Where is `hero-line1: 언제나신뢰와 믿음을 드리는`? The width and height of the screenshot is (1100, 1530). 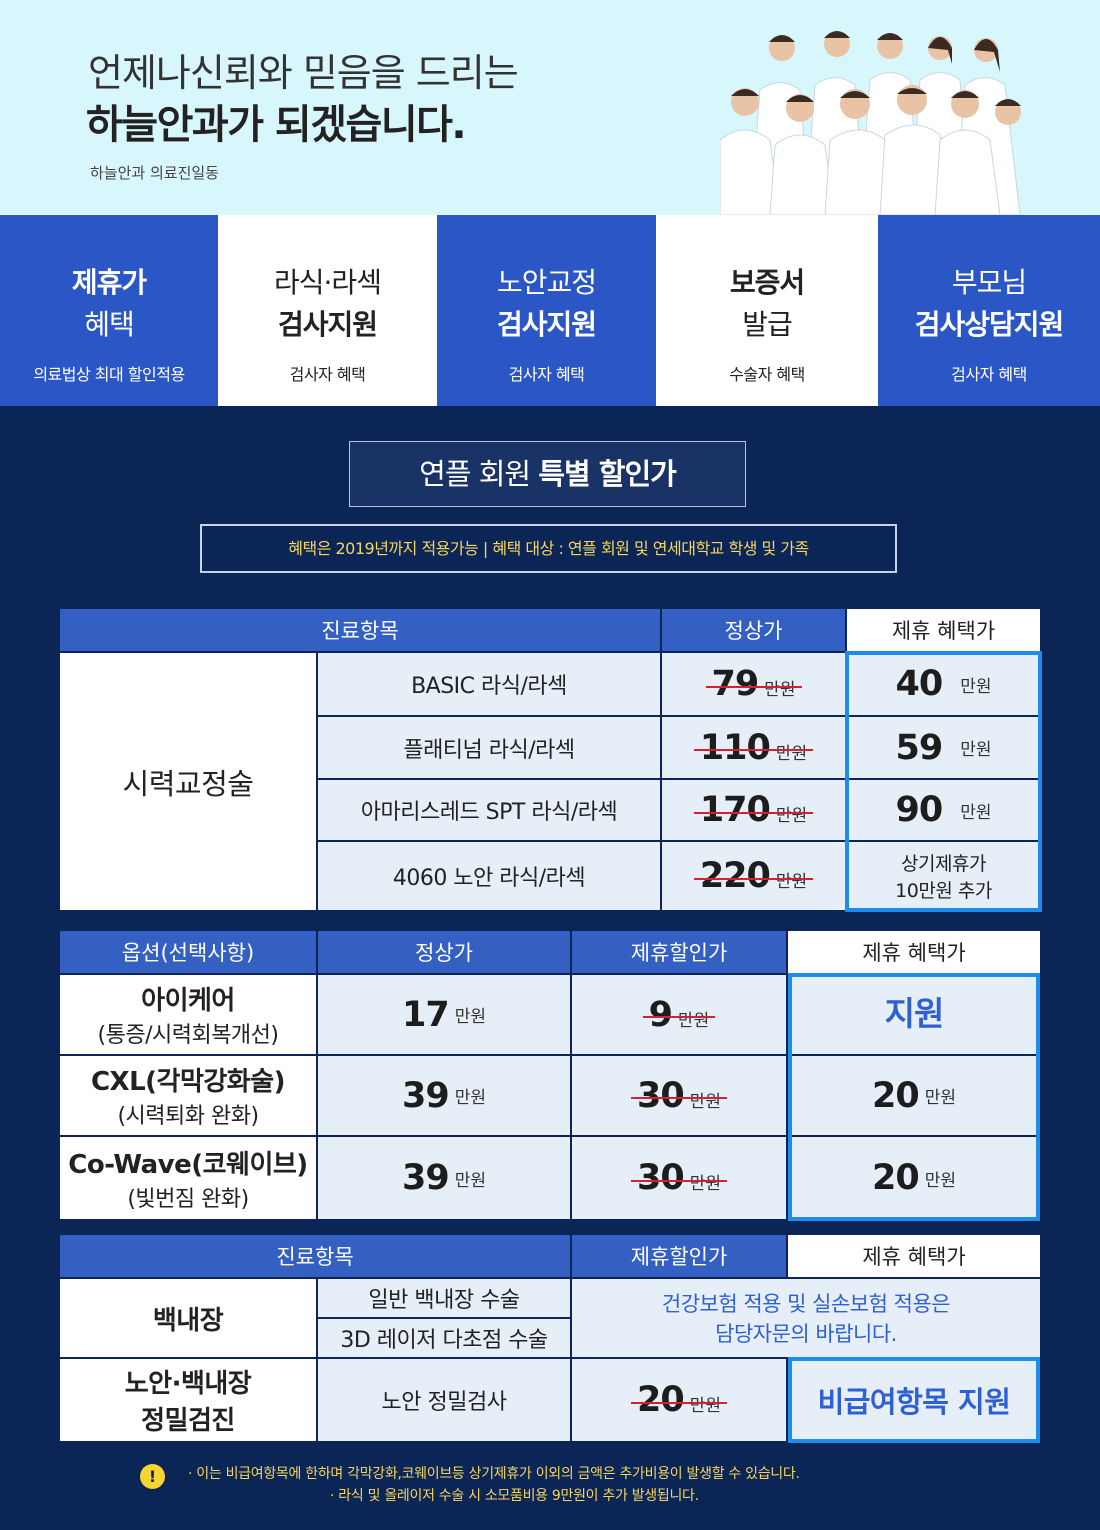
hero-line1: 언제나신뢰와 믿음을 드리는 is located at coordinates (303, 73).